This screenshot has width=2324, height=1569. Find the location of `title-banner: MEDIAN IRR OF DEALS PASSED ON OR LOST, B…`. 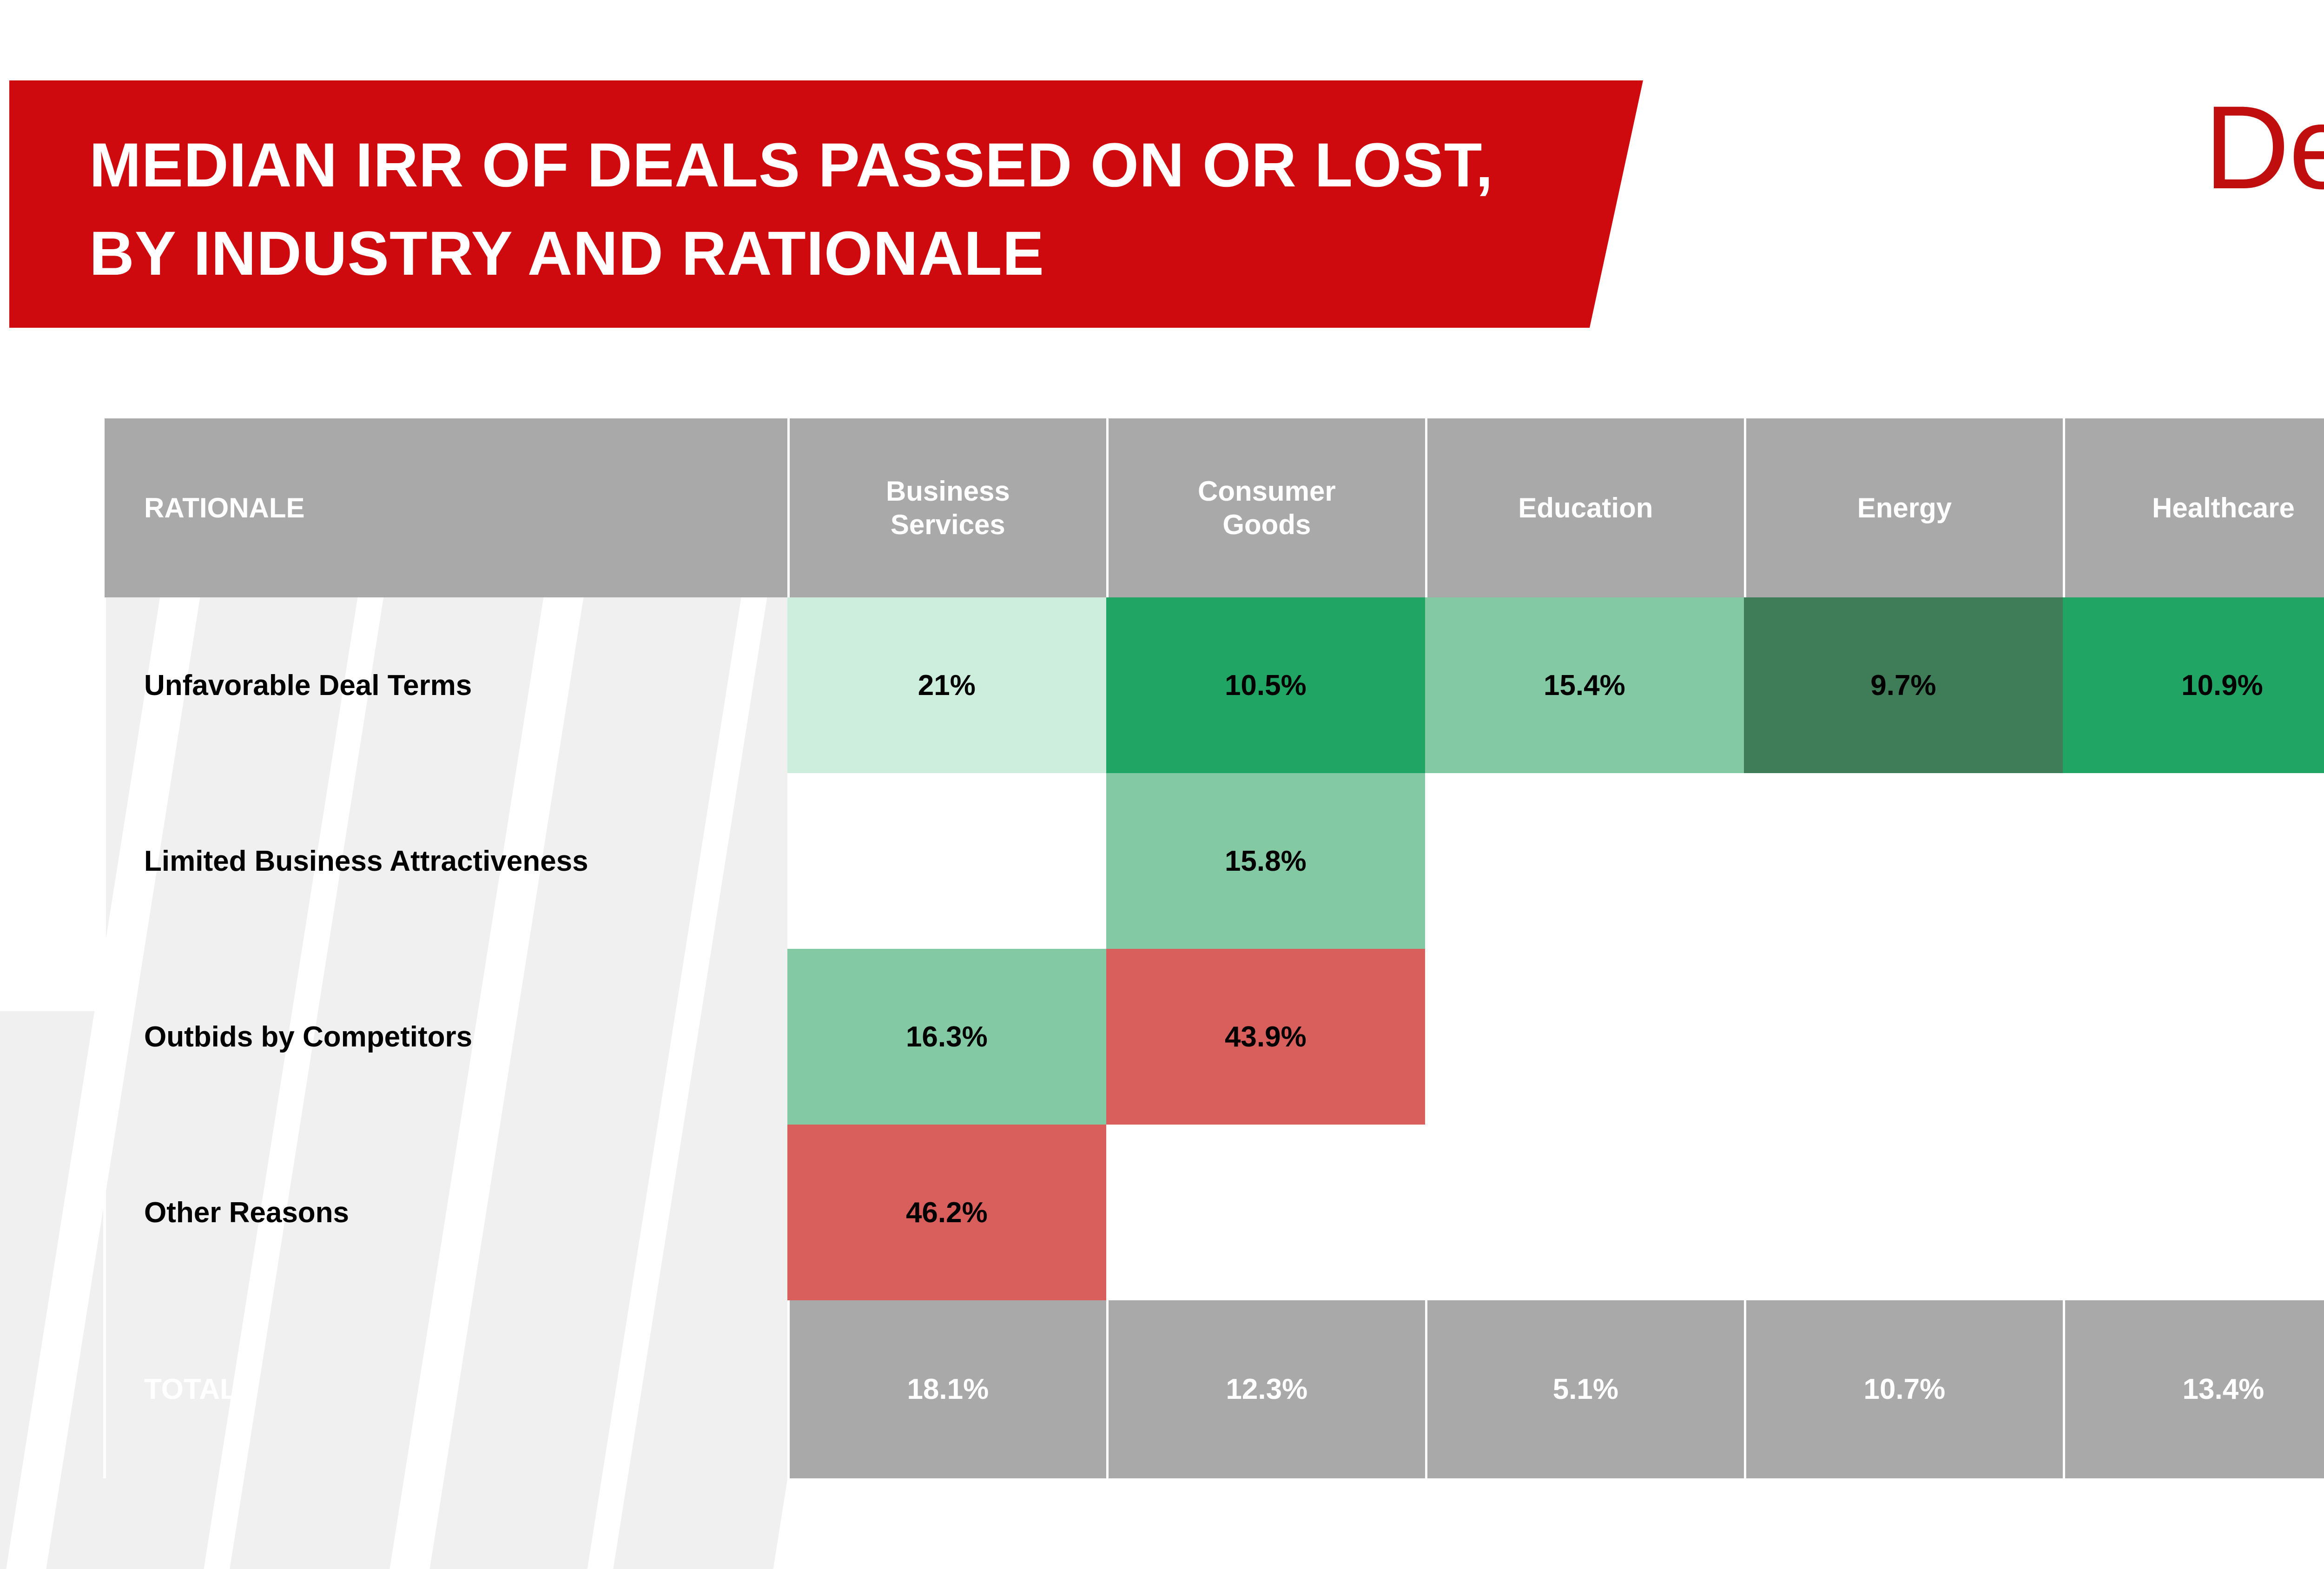

title-banner: MEDIAN IRR OF DEALS PASSED ON OR LOST, B… is located at coordinates (826, 204).